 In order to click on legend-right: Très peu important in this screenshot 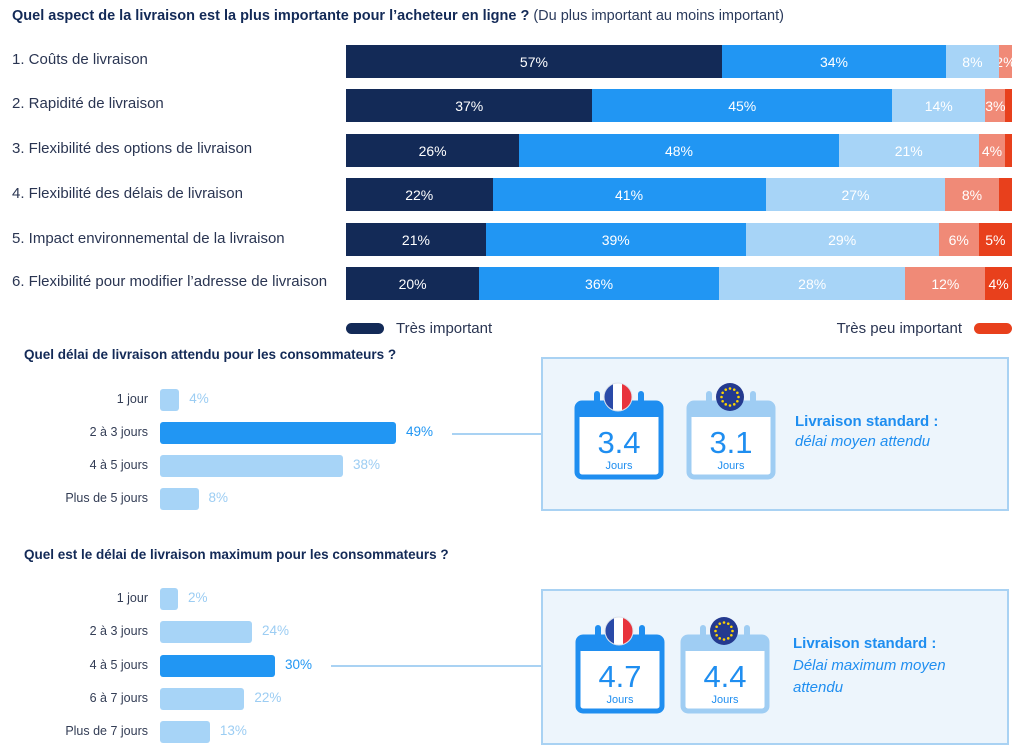, I will do `click(924, 328)`.